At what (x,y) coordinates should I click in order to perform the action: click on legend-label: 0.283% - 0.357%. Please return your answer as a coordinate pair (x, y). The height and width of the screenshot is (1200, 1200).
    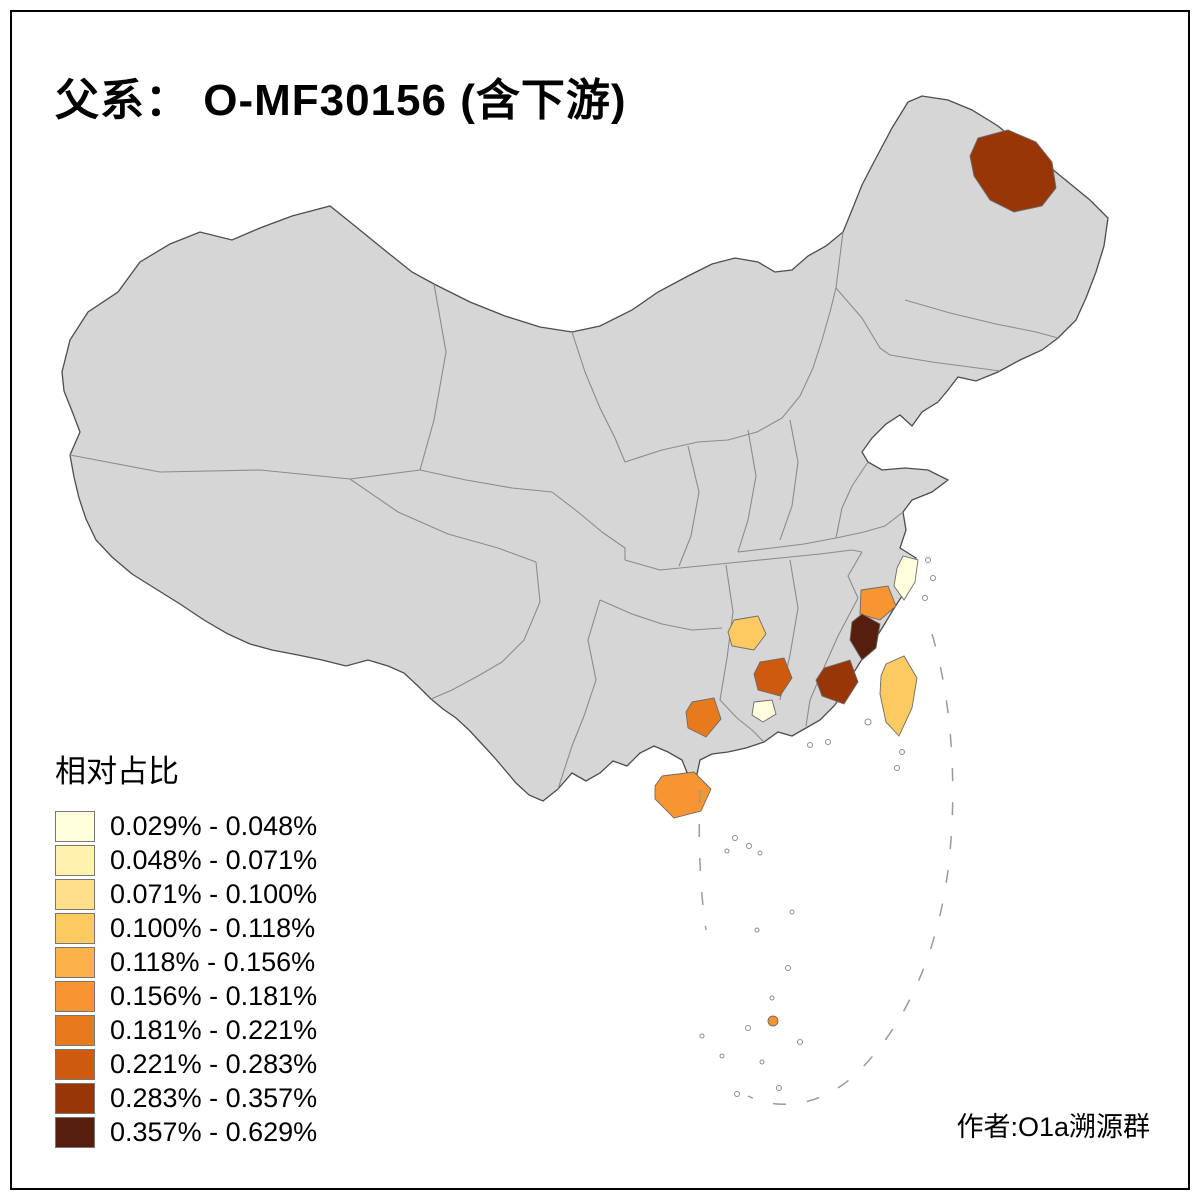
    Looking at the image, I should click on (214, 1097).